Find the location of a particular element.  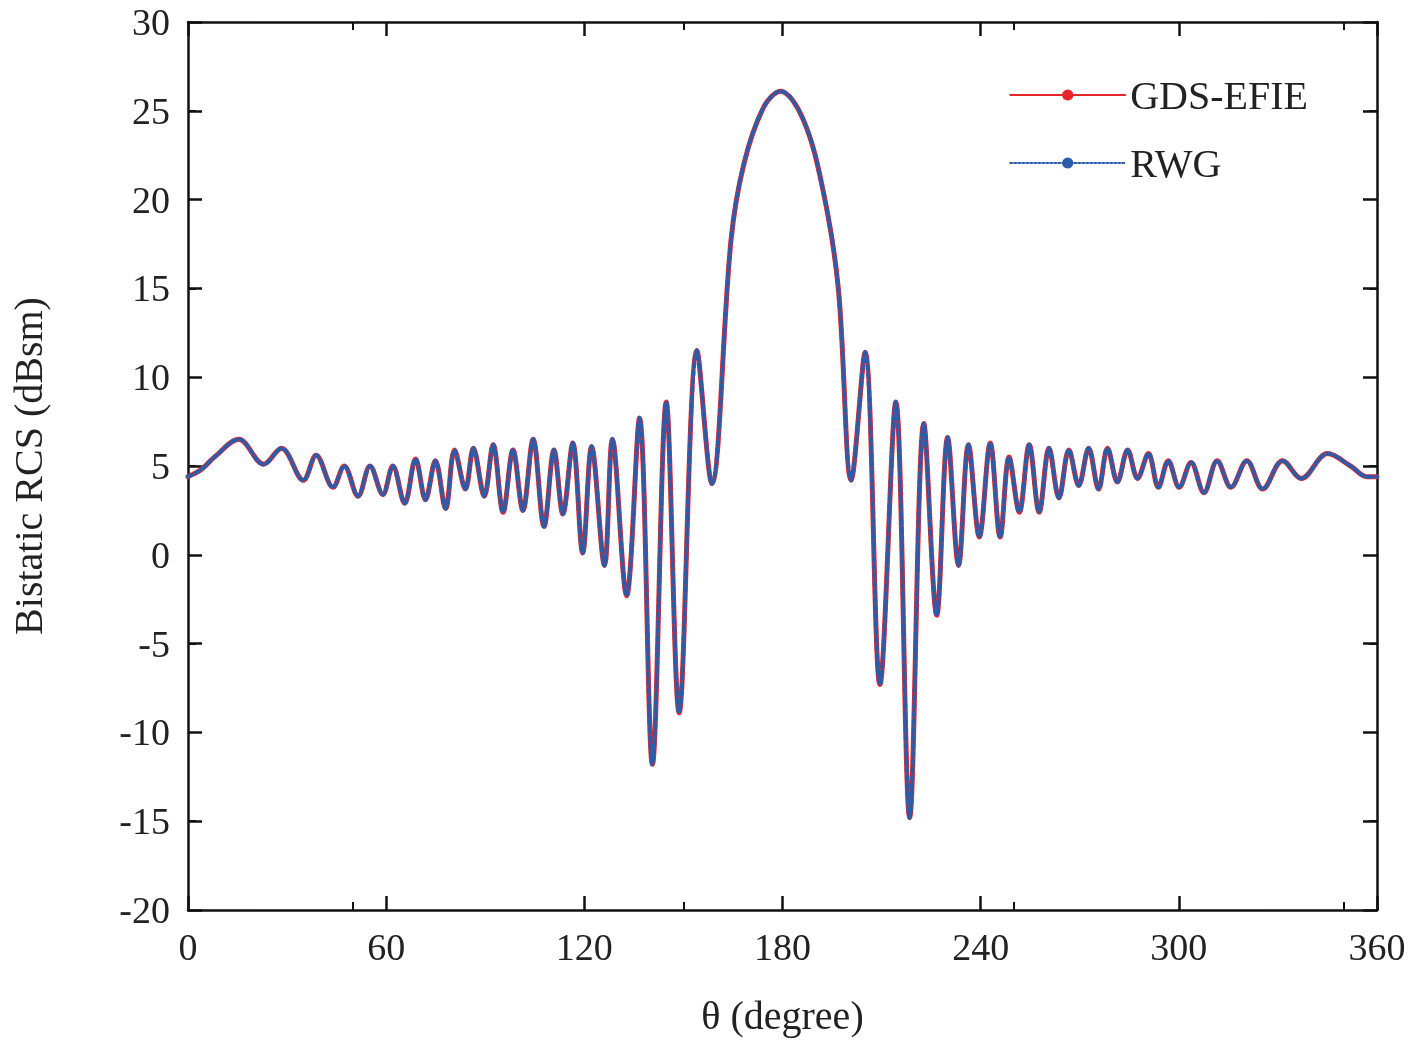

legend-label: RWG is located at coordinates (1176, 163).